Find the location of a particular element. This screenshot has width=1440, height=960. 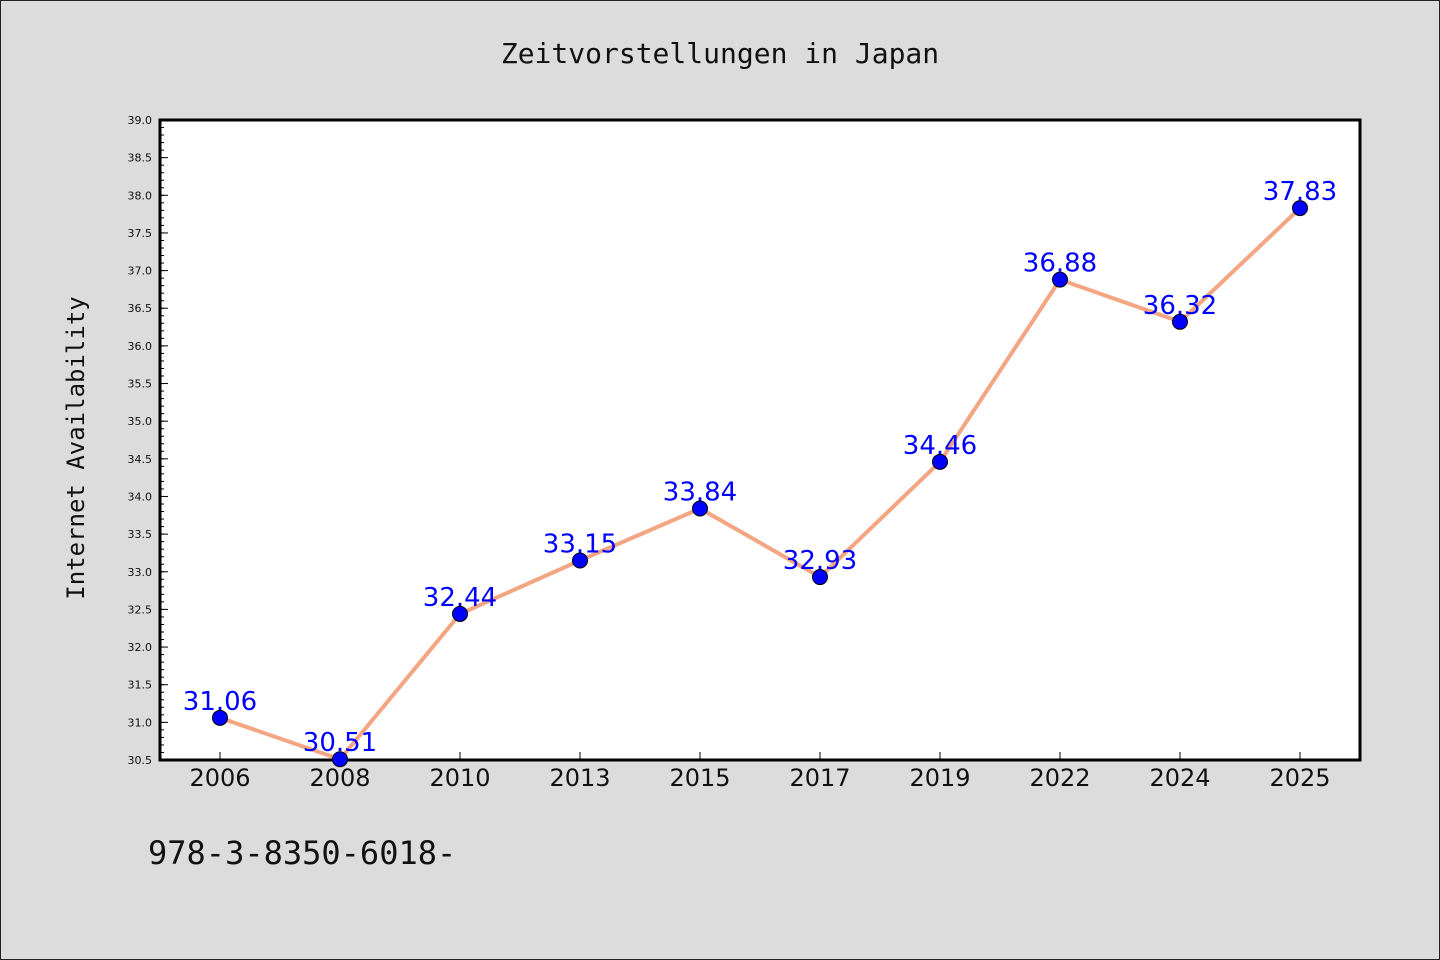

data-label: 32.93 is located at coordinates (820, 561).